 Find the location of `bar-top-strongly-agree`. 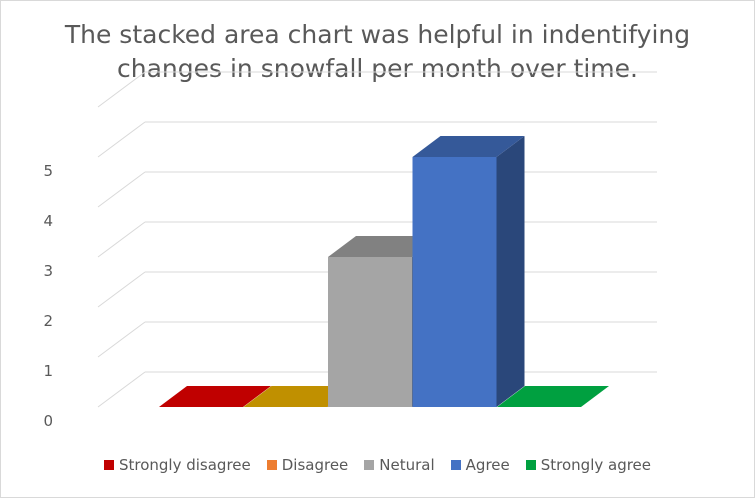

bar-top-strongly-agree is located at coordinates (553, 396).